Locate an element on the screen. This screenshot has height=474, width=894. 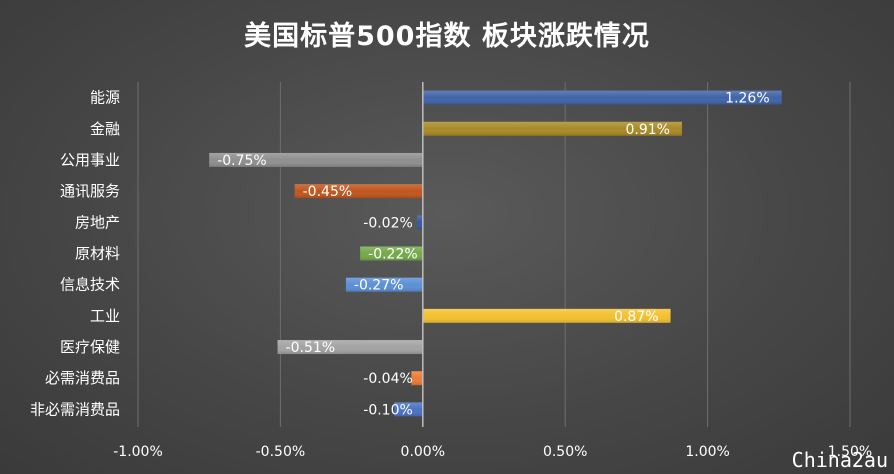
category-label: 能源 is located at coordinates (105, 98).